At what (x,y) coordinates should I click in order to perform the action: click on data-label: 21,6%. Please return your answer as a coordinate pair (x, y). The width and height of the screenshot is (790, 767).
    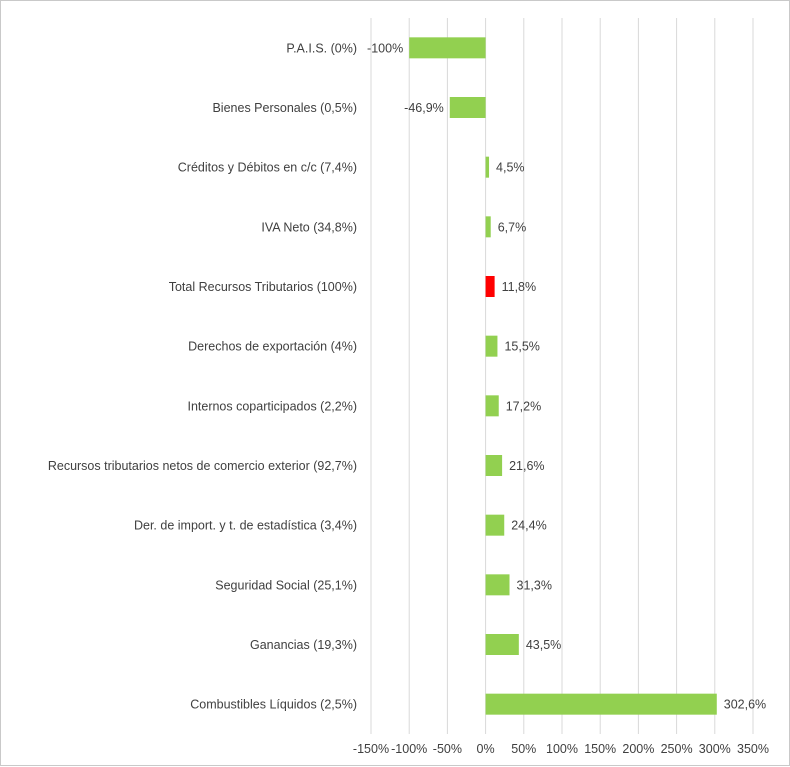
    Looking at the image, I should click on (526, 466).